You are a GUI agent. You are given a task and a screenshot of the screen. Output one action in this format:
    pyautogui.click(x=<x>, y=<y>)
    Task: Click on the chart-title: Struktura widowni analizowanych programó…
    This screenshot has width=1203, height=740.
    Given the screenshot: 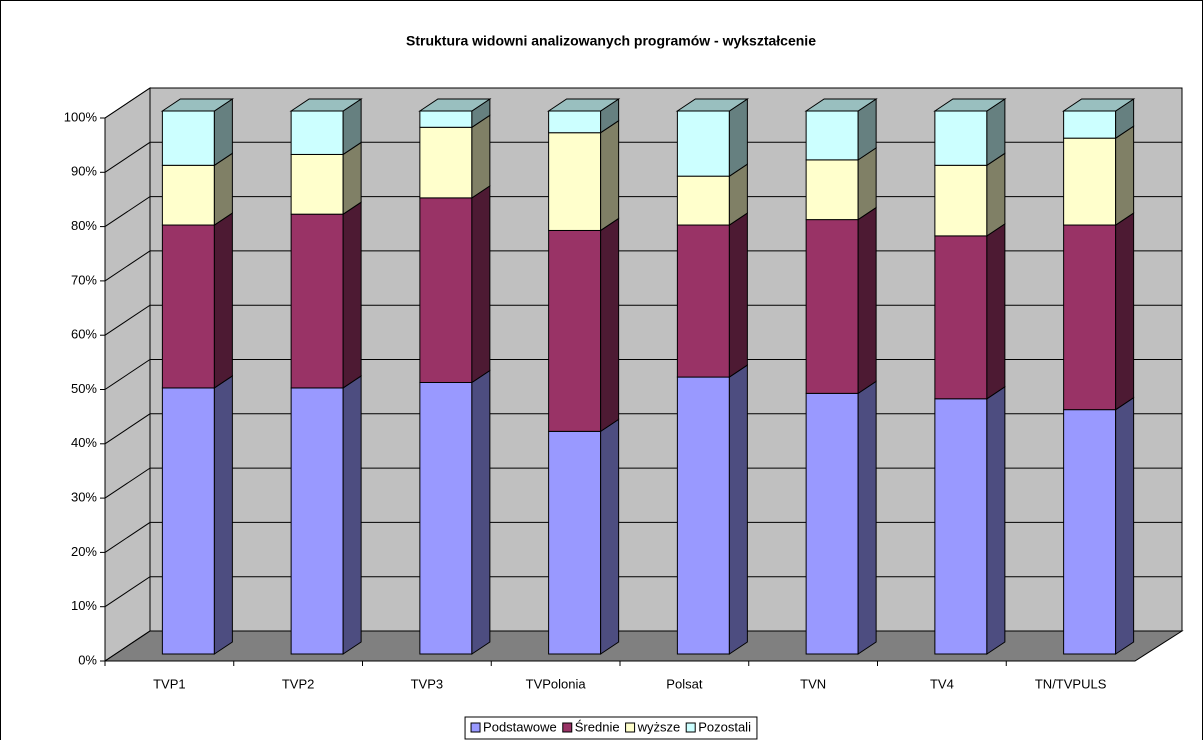 What is the action you would take?
    pyautogui.click(x=611, y=41)
    